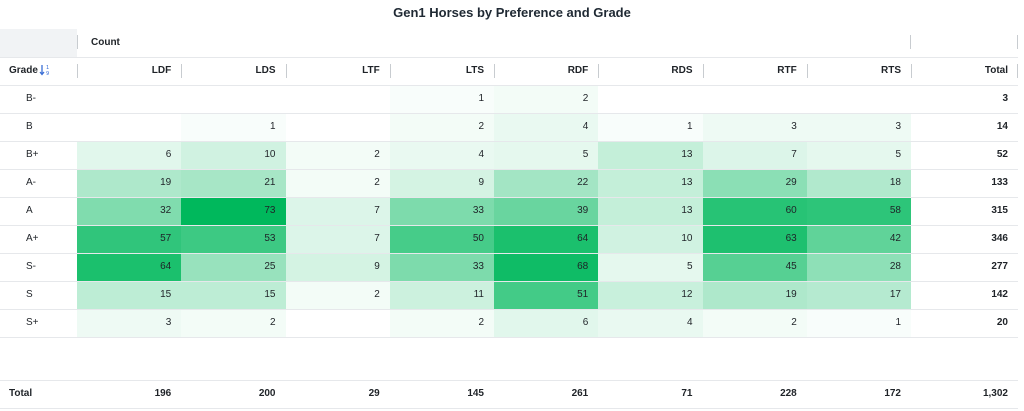  I want to click on grand-total: 1,302, so click(995, 393).